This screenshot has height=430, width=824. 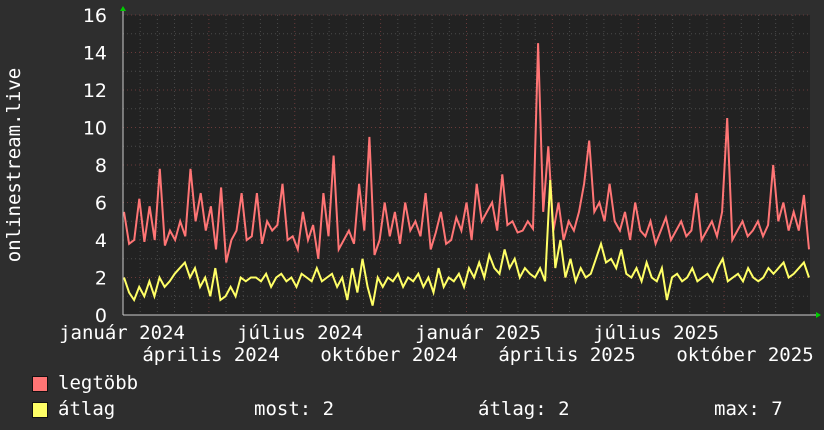 What do you see at coordinates (123, 8) in the screenshot?
I see `y-axis-arrow` at bounding box center [123, 8].